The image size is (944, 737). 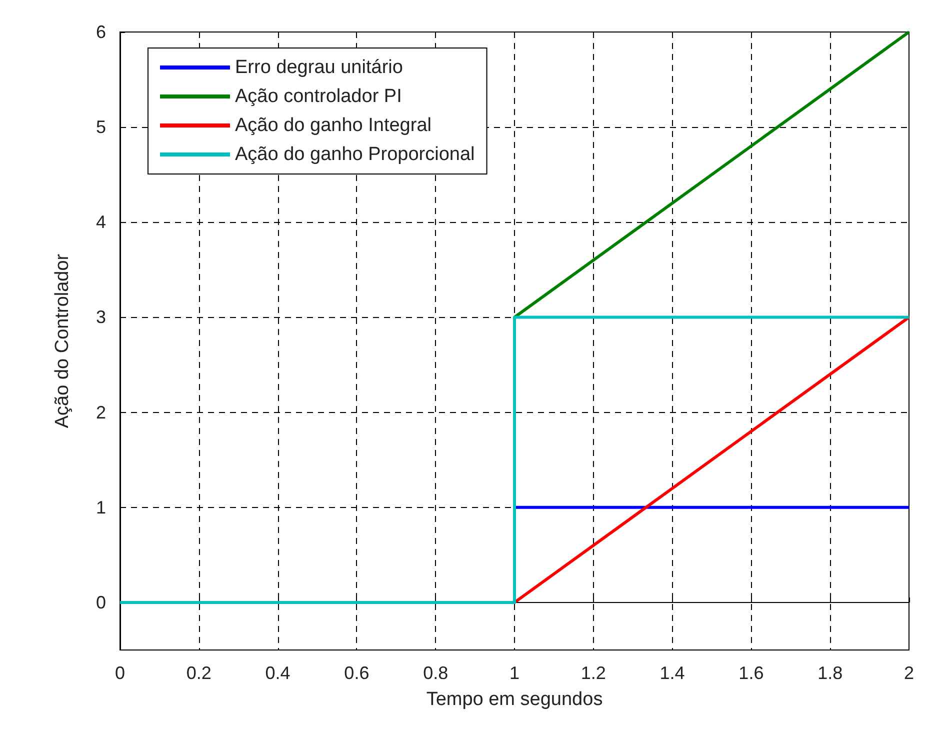 What do you see at coordinates (101, 602) in the screenshot?
I see `y-tick-label: 0` at bounding box center [101, 602].